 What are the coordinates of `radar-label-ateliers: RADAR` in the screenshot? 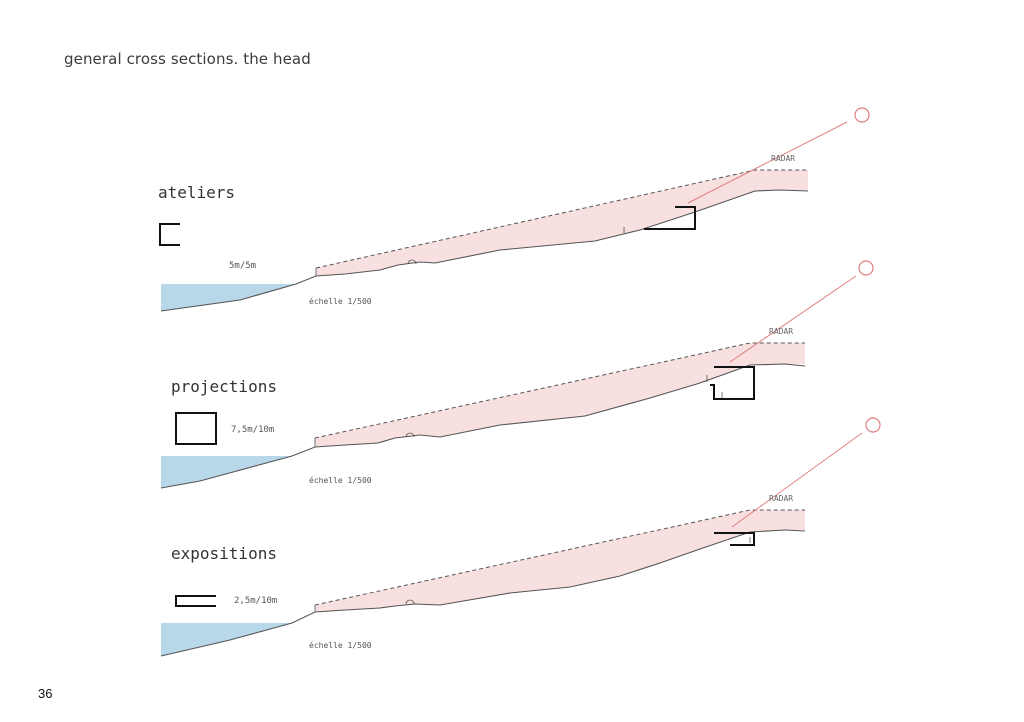 It's located at (783, 158).